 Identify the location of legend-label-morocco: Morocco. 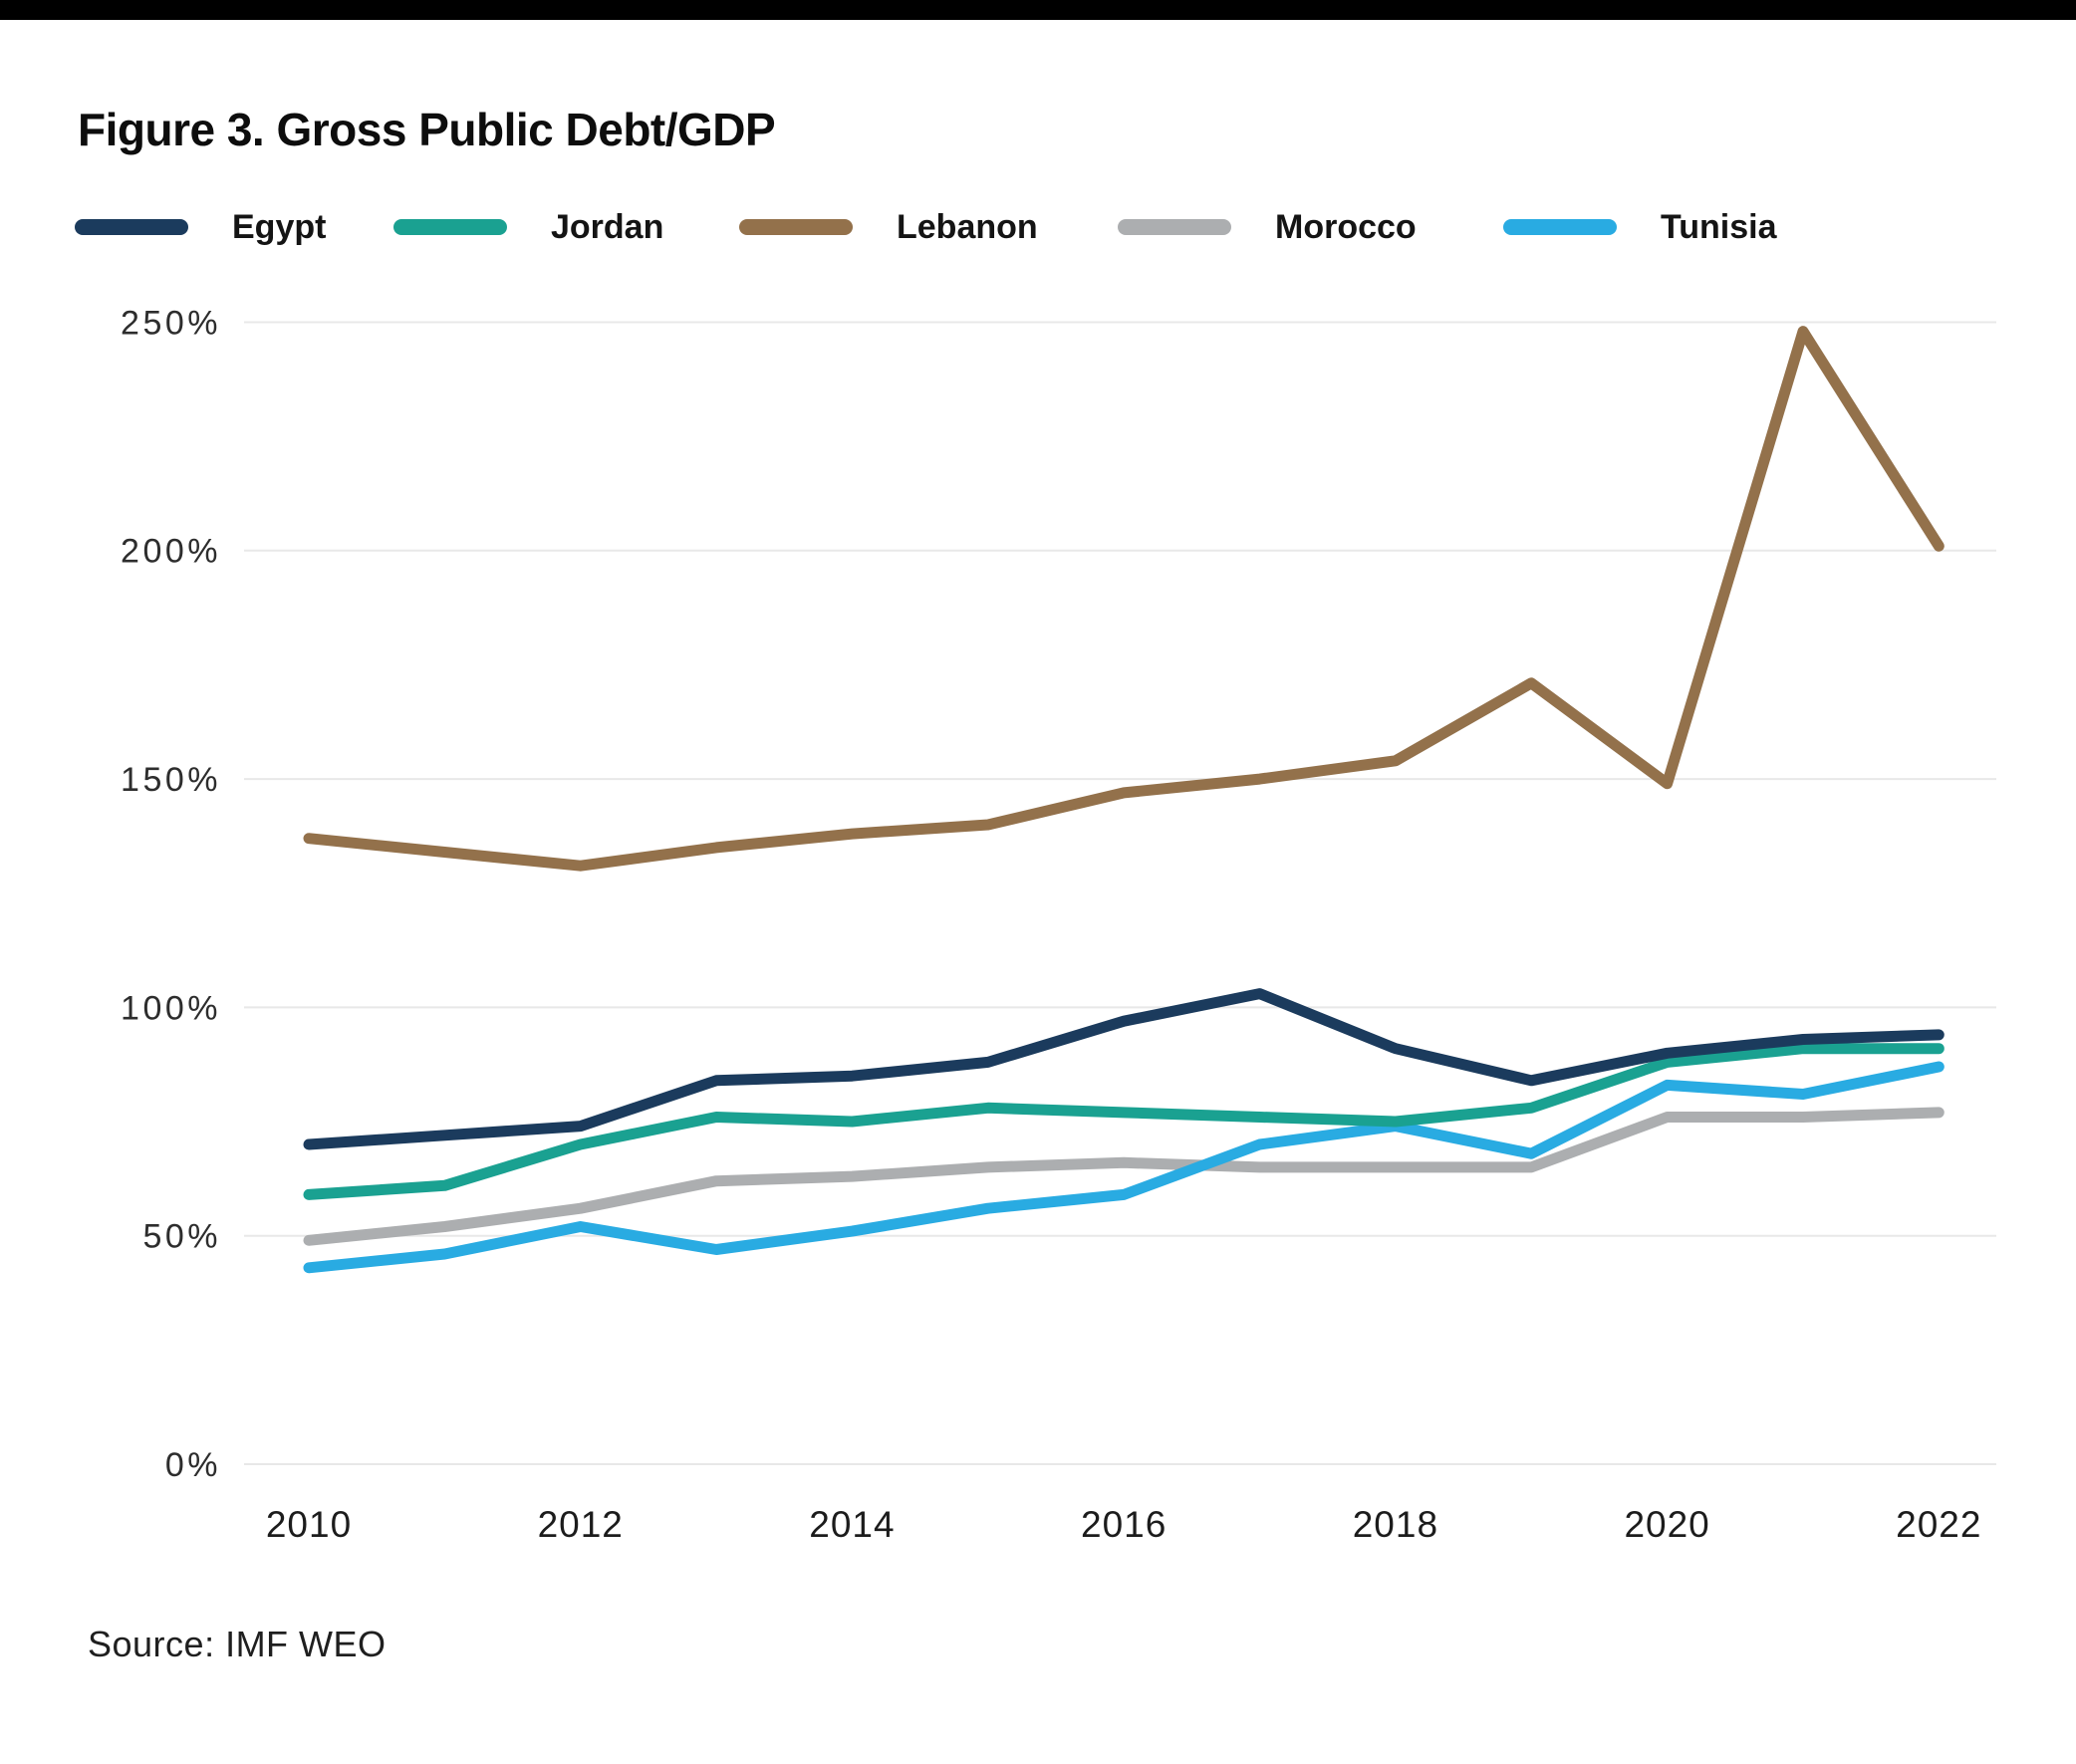
(1346, 226).